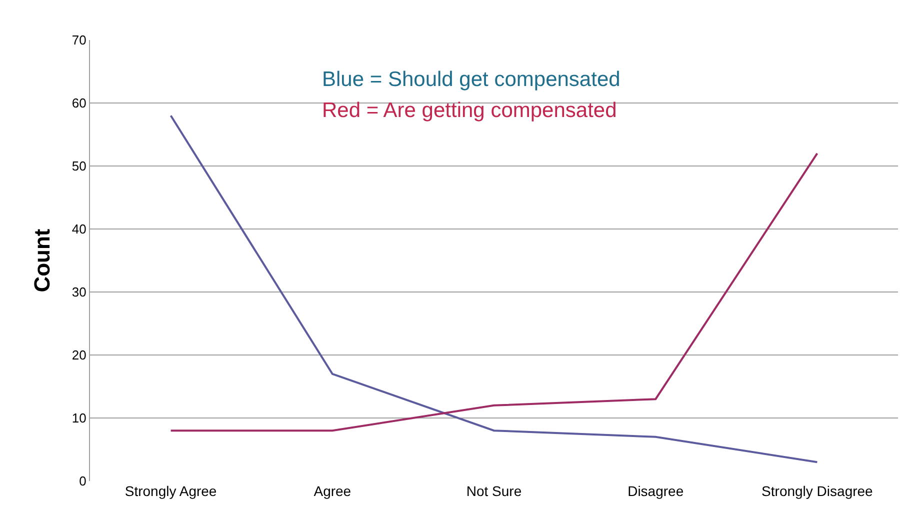 Image resolution: width=903 pixels, height=521 pixels. I want to click on x-tick-label: Not Sure, so click(494, 491).